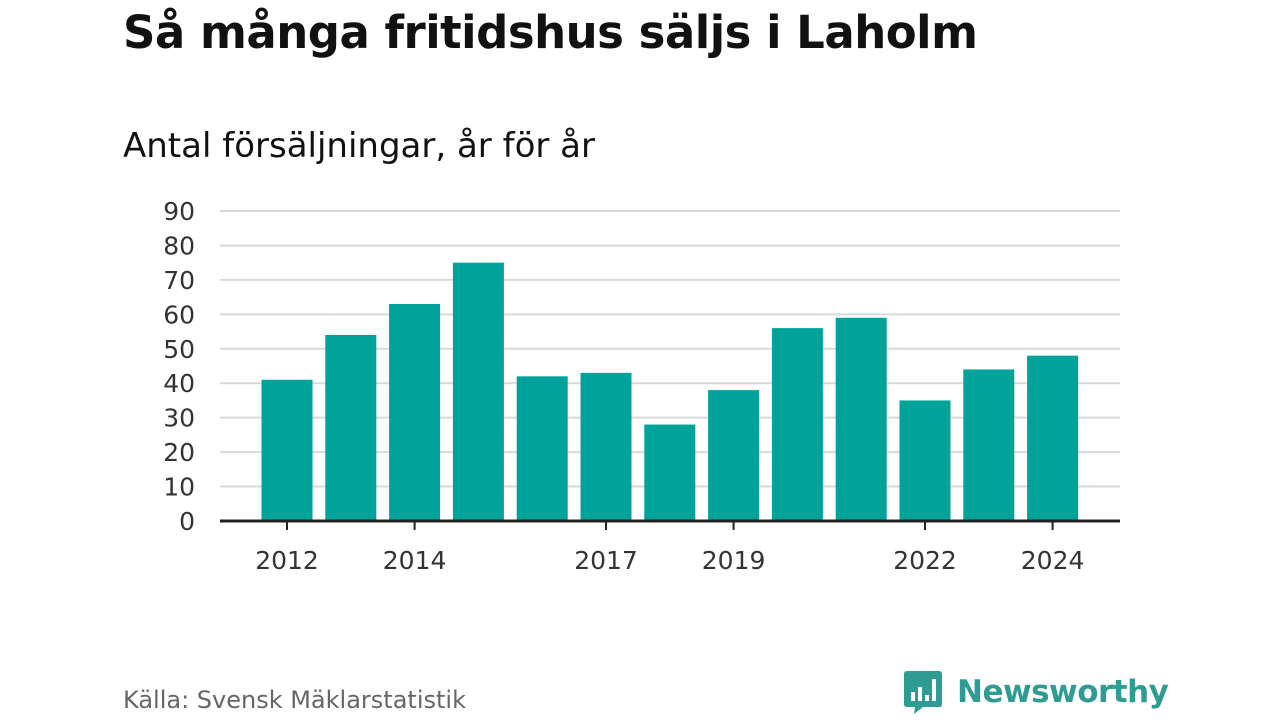 The image size is (1280, 720). Describe the element at coordinates (606, 560) in the screenshot. I see `x-tick-label: 2017` at that location.